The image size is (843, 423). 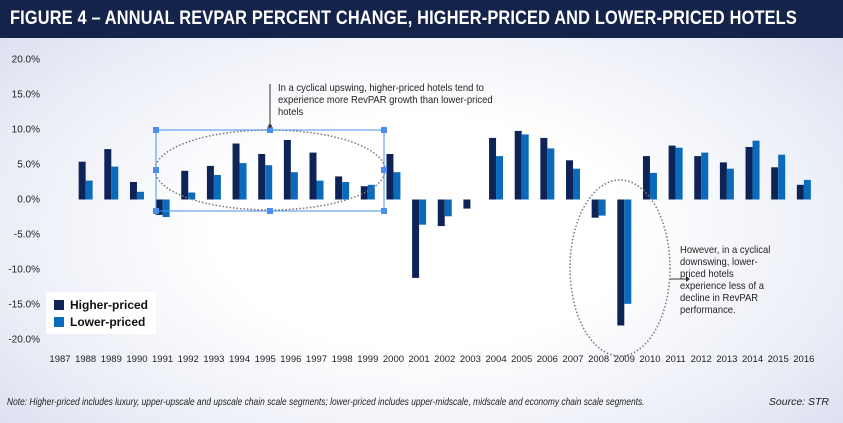 What do you see at coordinates (316, 359) in the screenshot?
I see `x-tick-label: 1997` at bounding box center [316, 359].